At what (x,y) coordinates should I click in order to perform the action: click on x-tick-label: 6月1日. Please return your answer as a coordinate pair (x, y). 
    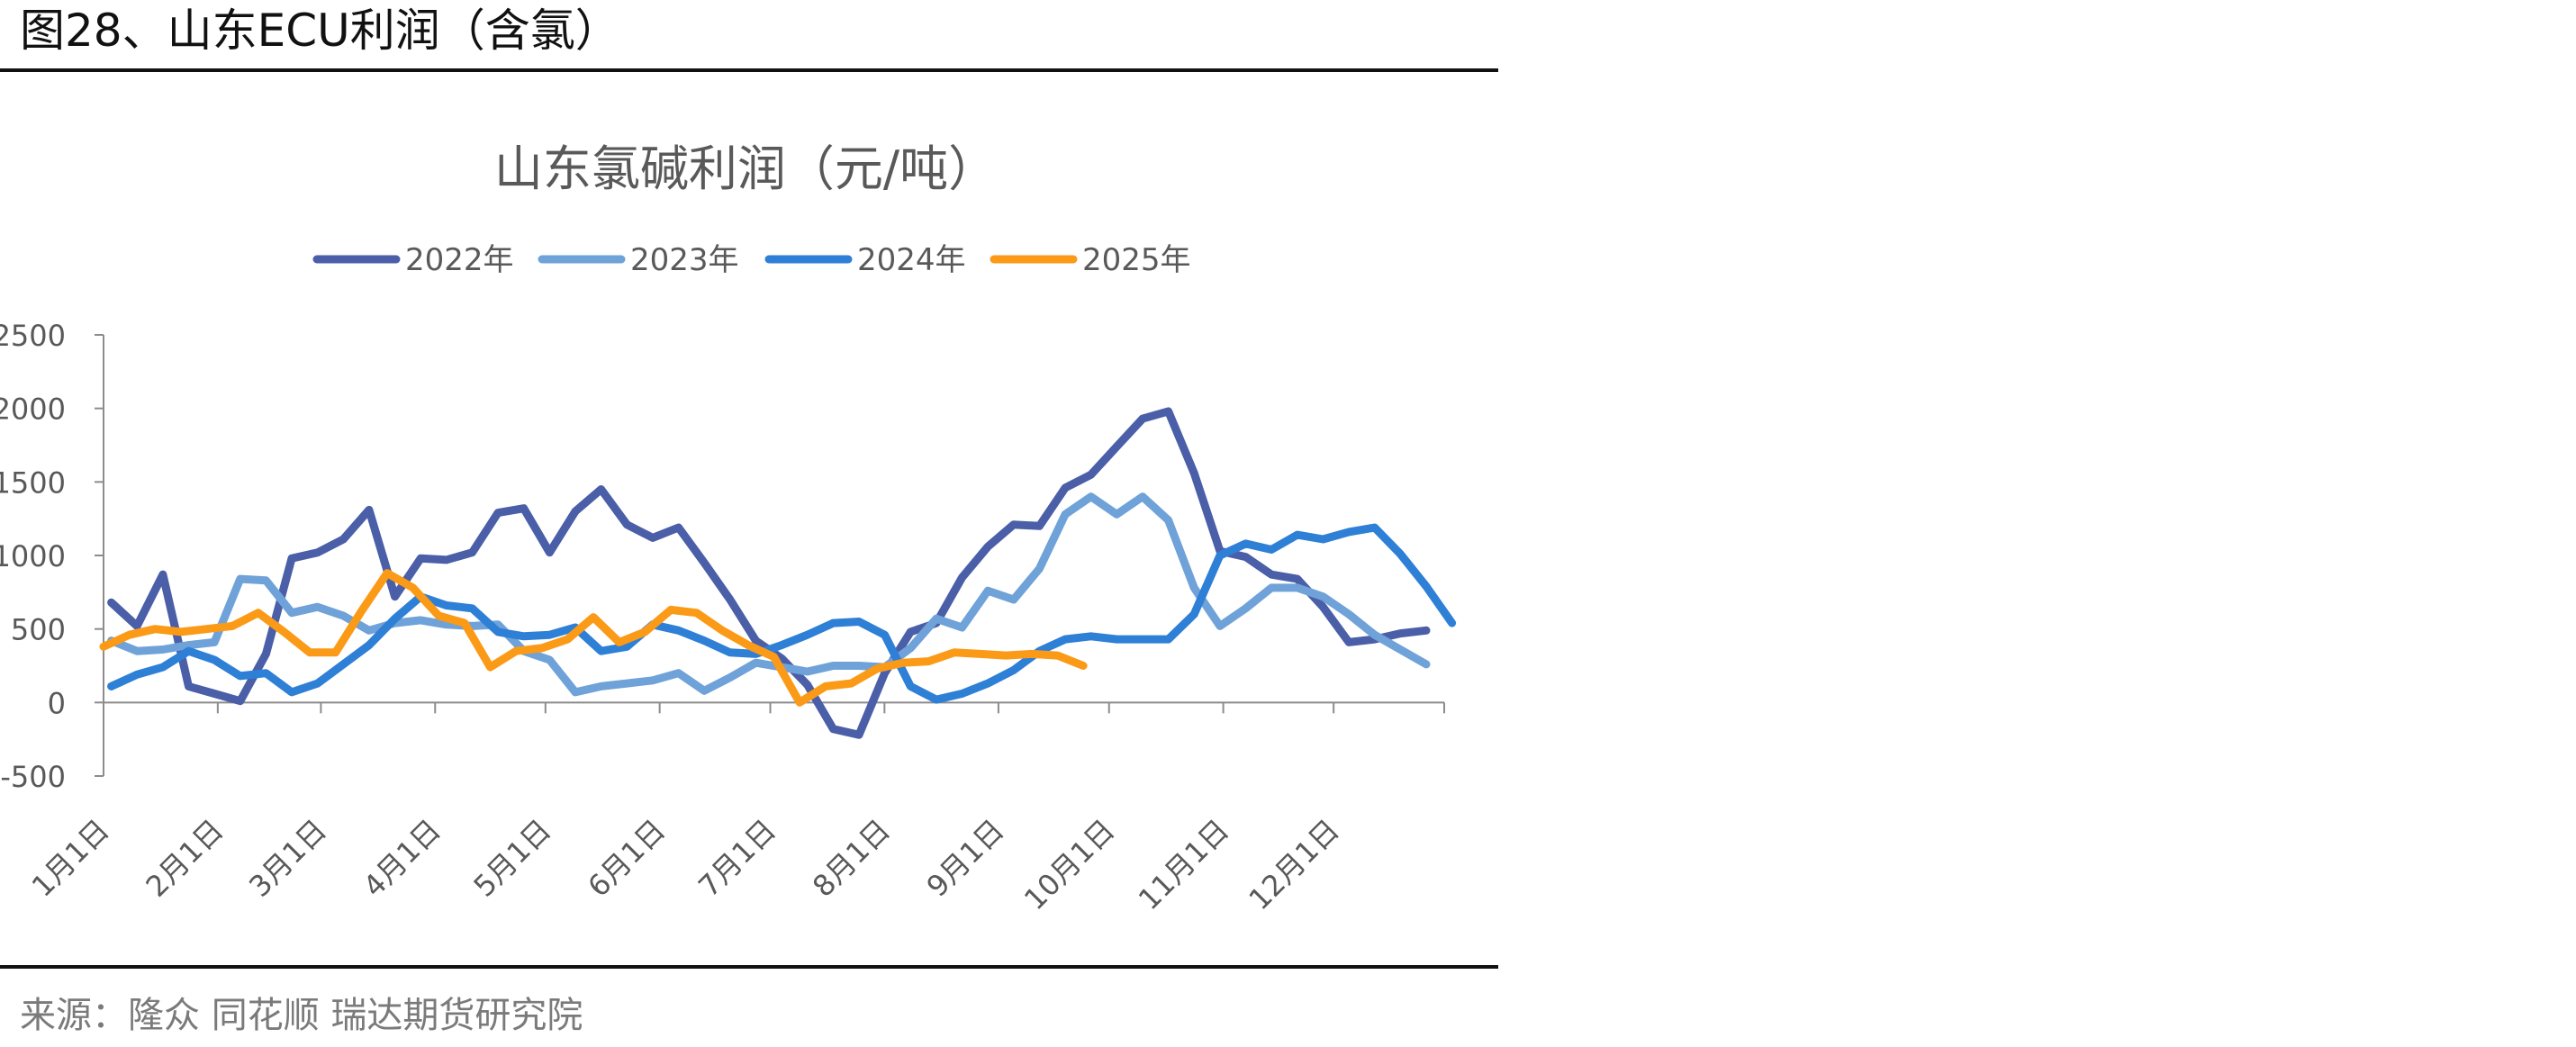
    Looking at the image, I should click on (626, 859).